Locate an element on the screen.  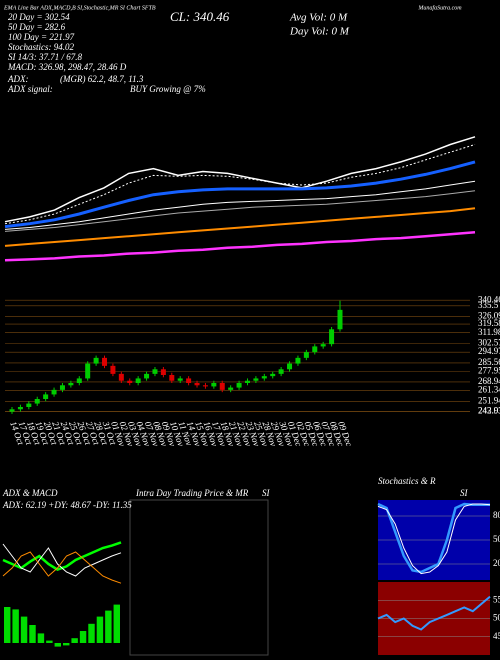
panel-subtitle: SI is located at coordinates (464, 493).